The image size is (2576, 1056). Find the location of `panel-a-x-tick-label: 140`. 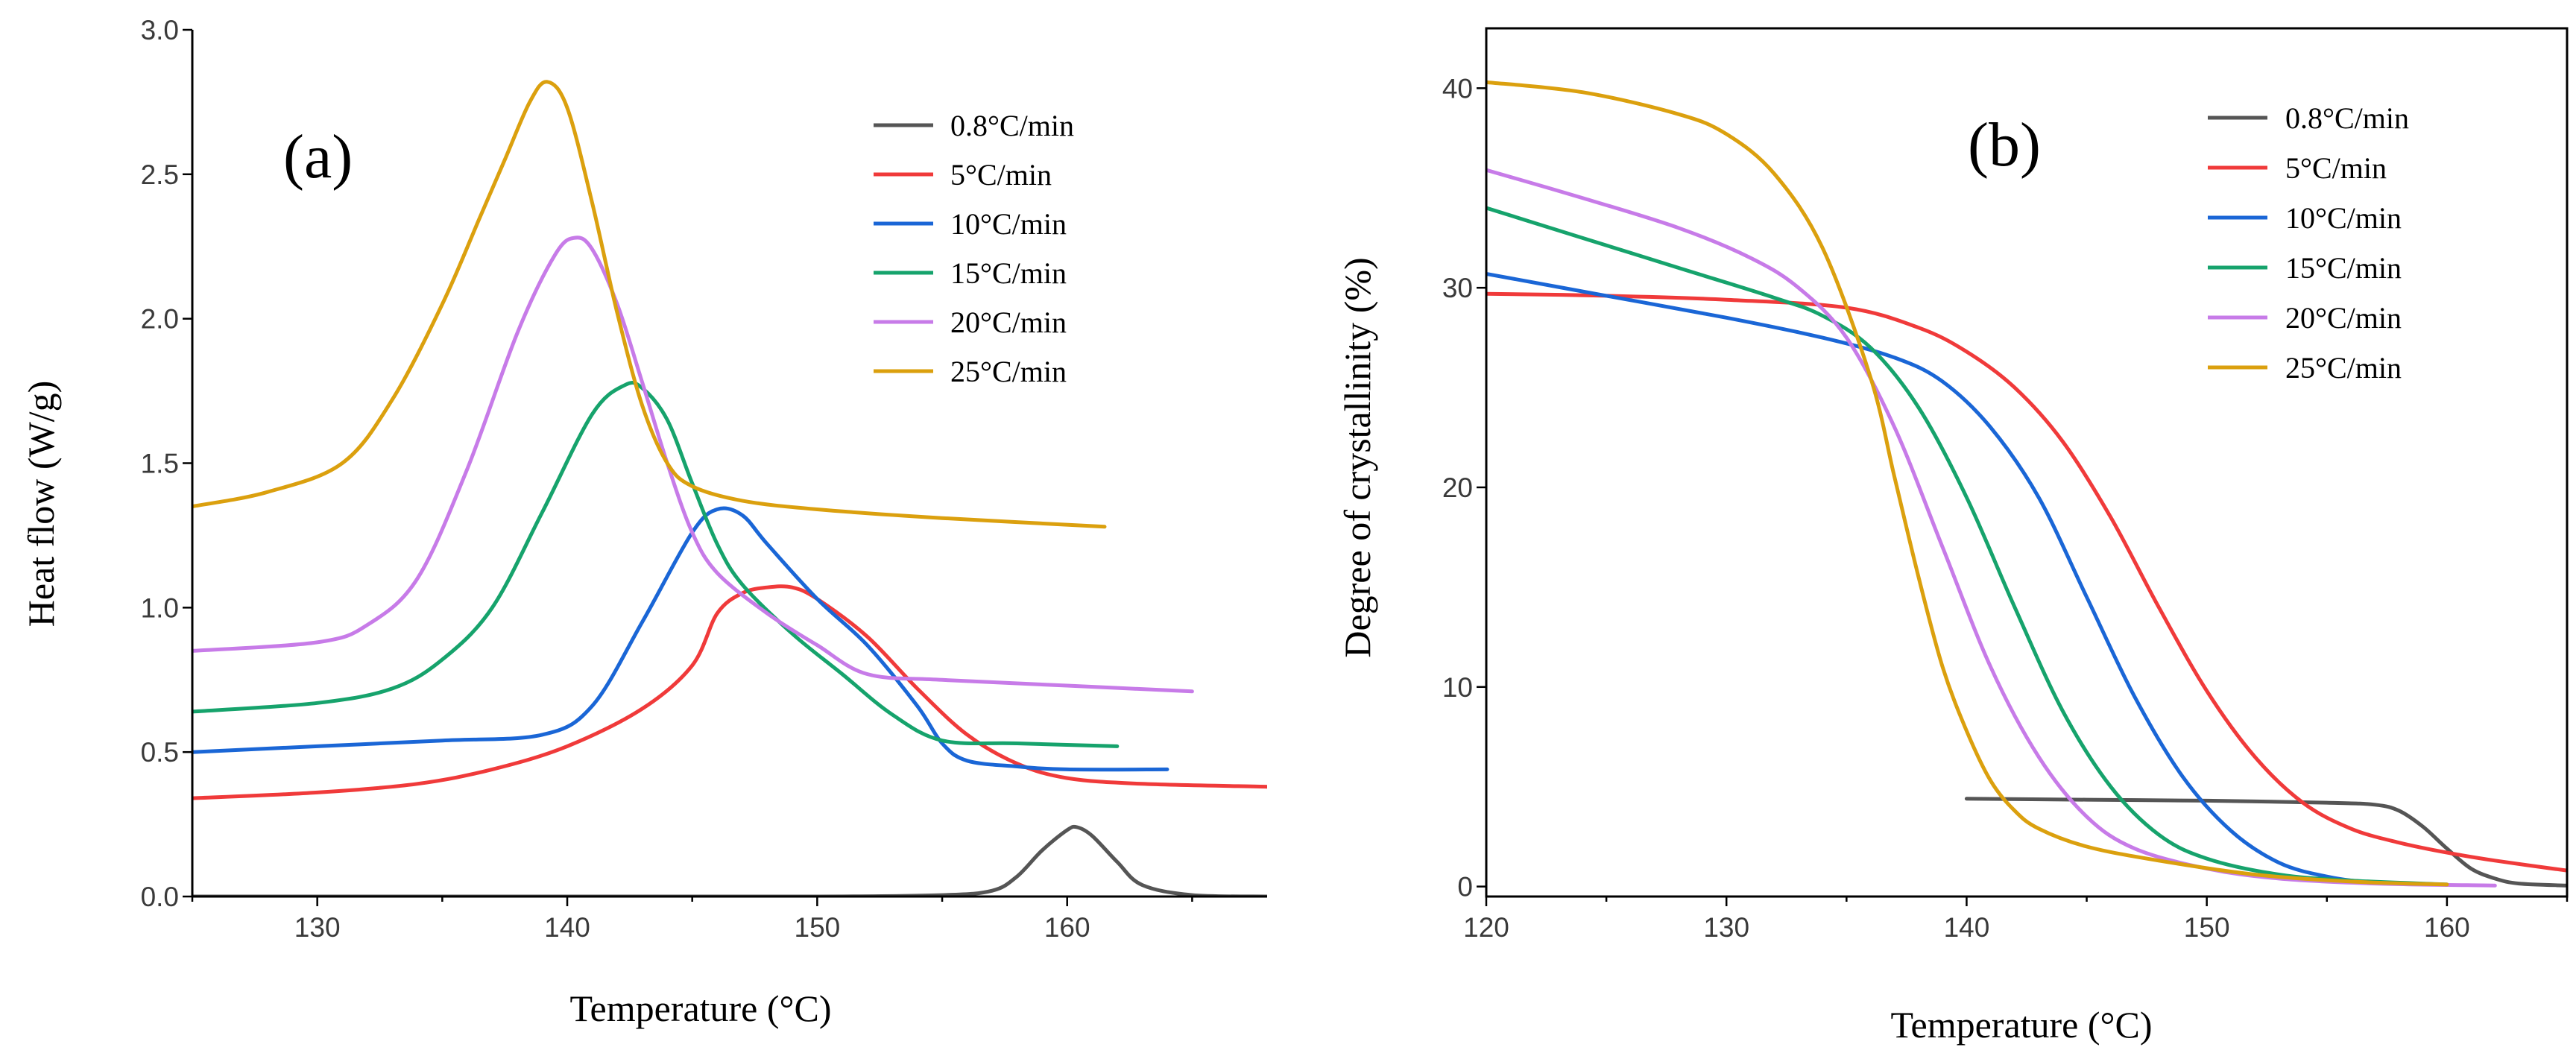

panel-a-x-tick-label: 140 is located at coordinates (567, 928).